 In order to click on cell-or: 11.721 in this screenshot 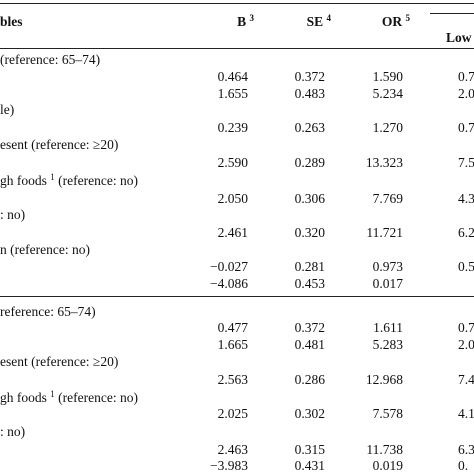, I will do `click(384, 232)`.